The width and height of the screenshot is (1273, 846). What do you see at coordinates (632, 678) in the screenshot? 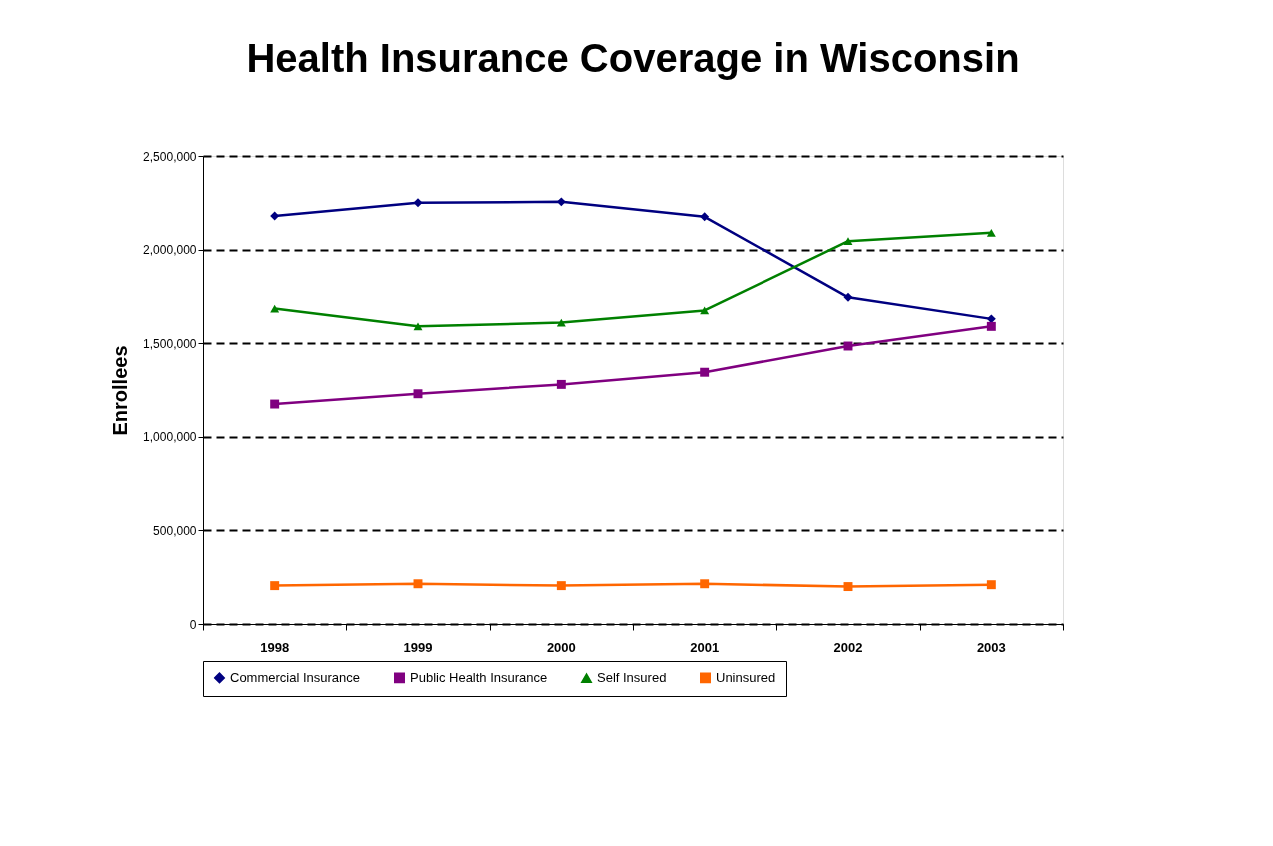
I see `legend-label: Self Insured` at bounding box center [632, 678].